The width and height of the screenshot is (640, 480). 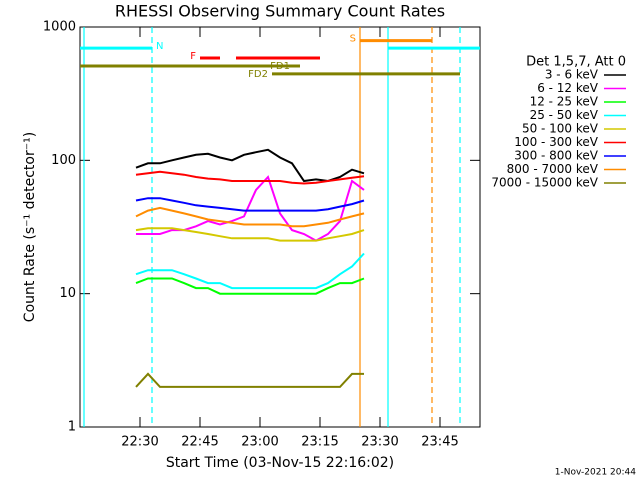 I want to click on y-tick-label: 10, so click(x=67, y=293).